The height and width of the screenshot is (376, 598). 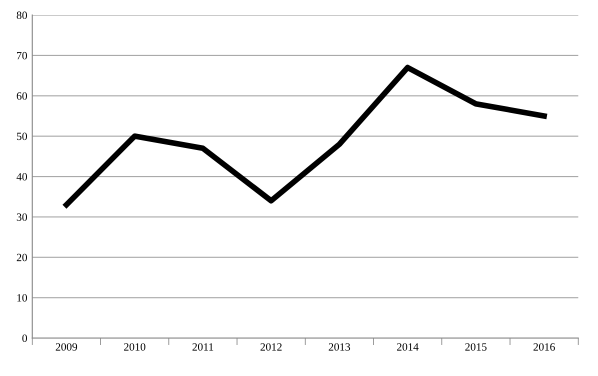 I want to click on y-tick-label: 60, so click(x=22, y=96).